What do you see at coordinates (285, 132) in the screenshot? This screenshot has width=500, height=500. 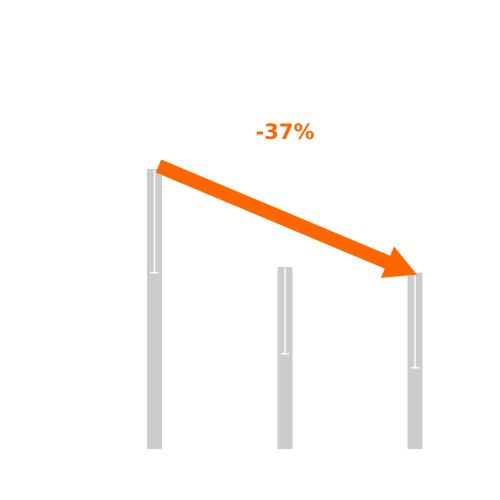 I see `change-annotation-label: -37%` at bounding box center [285, 132].